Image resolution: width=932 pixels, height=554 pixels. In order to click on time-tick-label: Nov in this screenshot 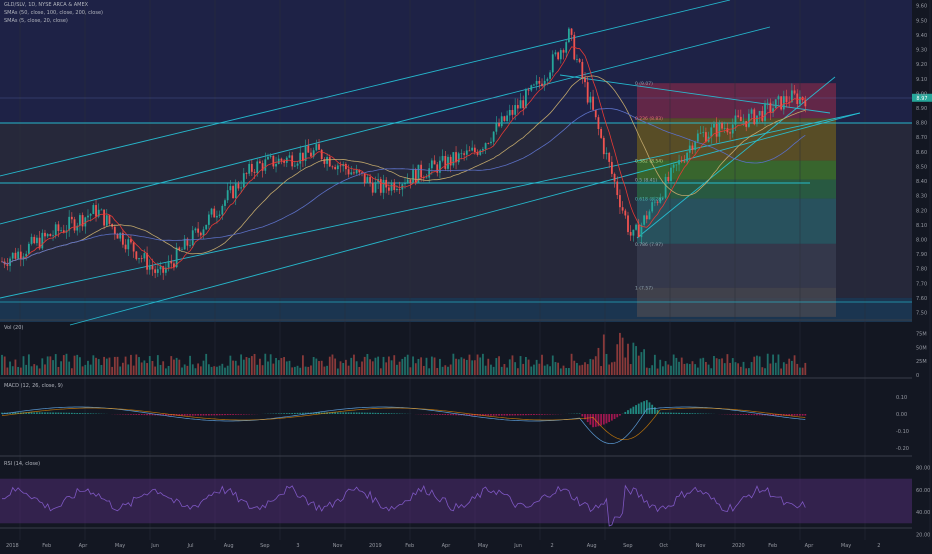, I will do `click(338, 546)`.